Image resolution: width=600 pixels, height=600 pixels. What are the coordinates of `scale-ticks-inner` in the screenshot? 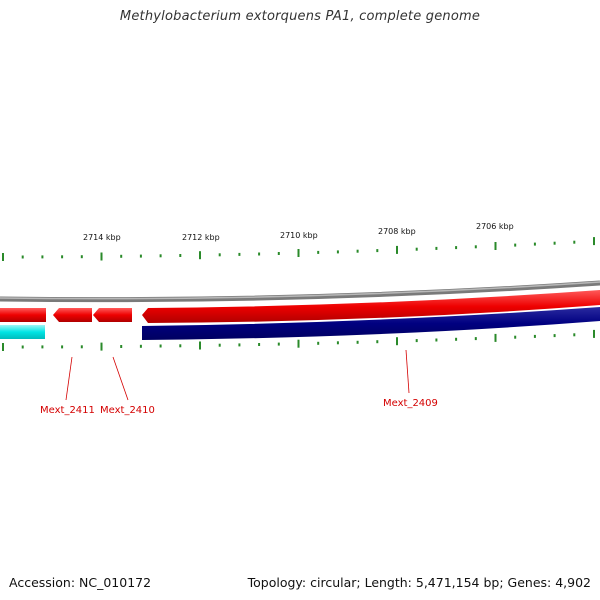 It's located at (298, 340).